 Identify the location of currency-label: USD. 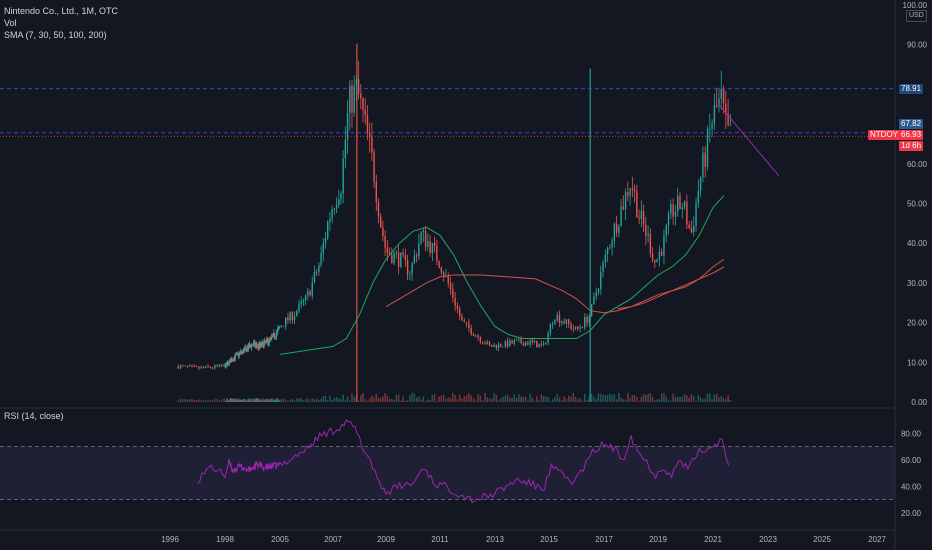
(916, 16).